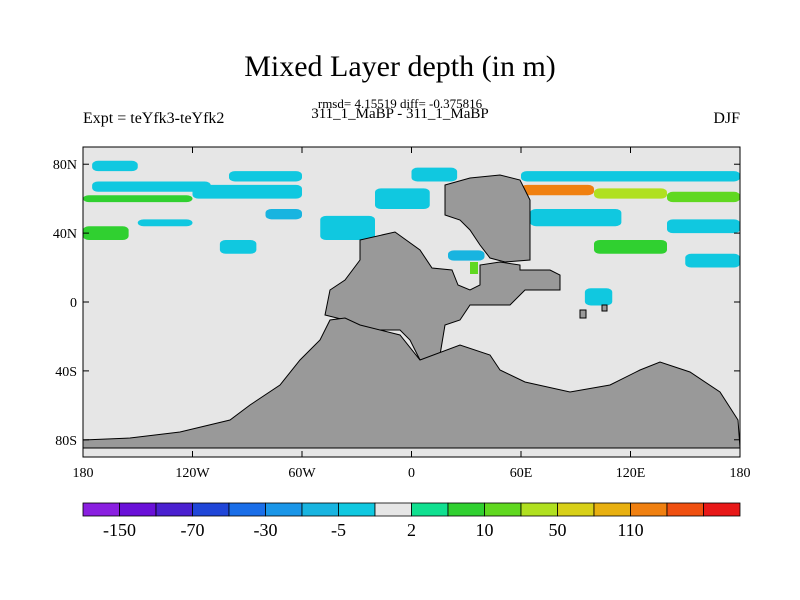 This screenshot has width=800, height=600. I want to click on x-tick-label: 120W, so click(192, 473).